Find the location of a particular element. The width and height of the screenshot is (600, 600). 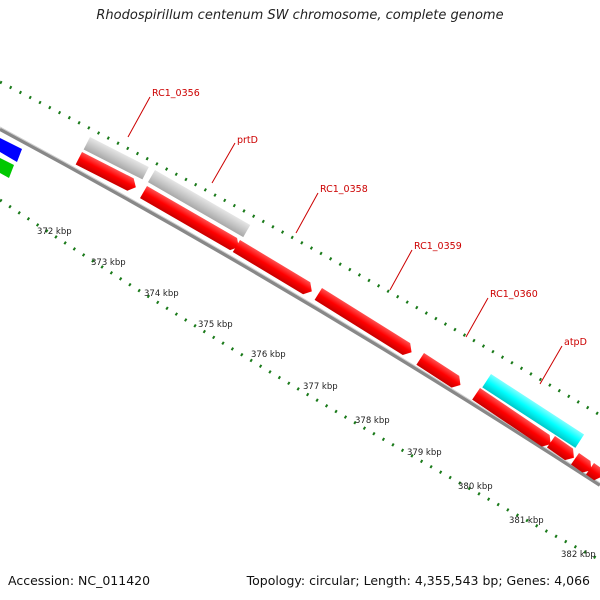

gene-RC1_0356-cds is located at coordinates (107, 173).